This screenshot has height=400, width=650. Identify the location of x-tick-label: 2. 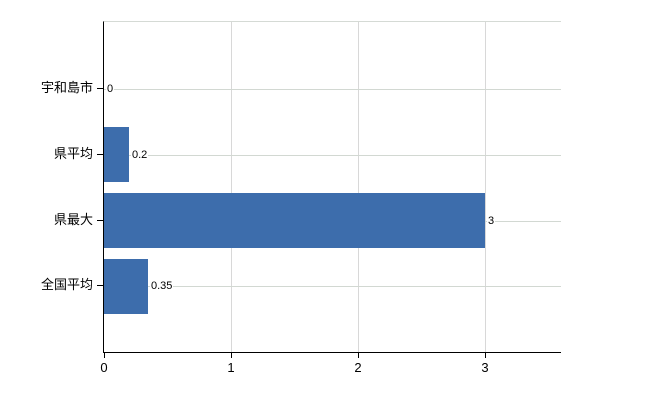
(358, 367).